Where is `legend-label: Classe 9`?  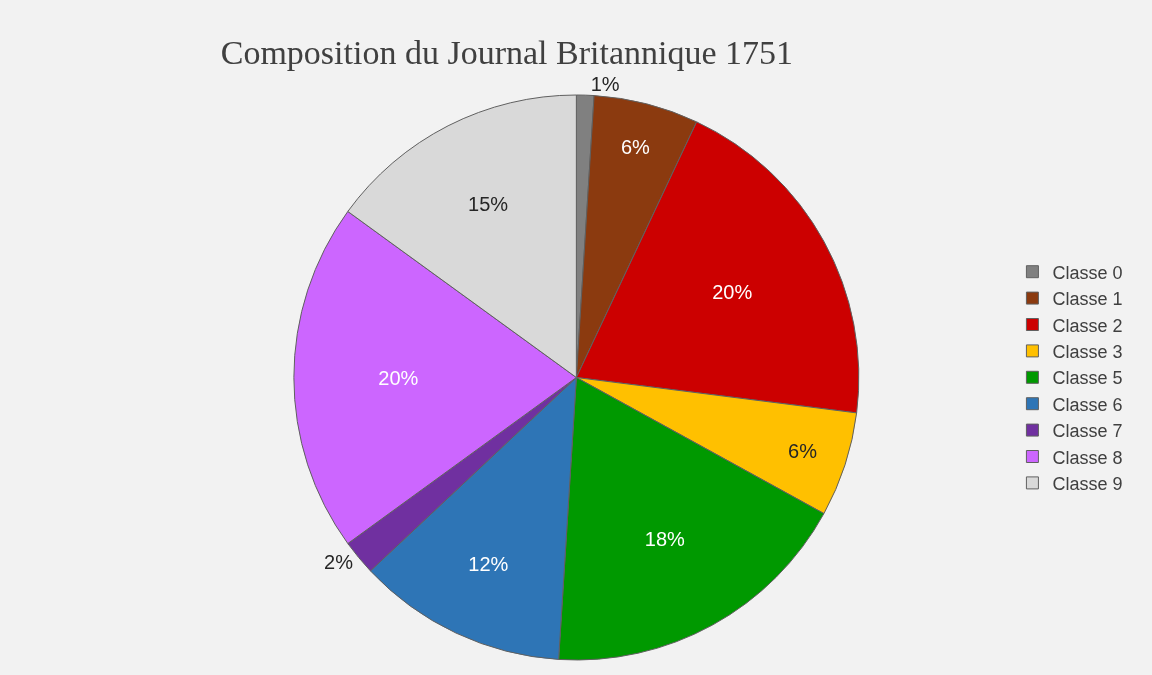 legend-label: Classe 9 is located at coordinates (1087, 483).